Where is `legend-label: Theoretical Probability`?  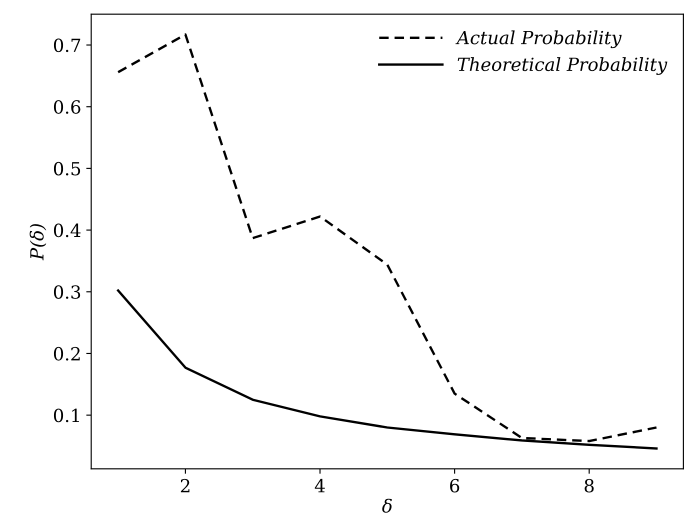
legend-label: Theoretical Probability is located at coordinates (563, 66).